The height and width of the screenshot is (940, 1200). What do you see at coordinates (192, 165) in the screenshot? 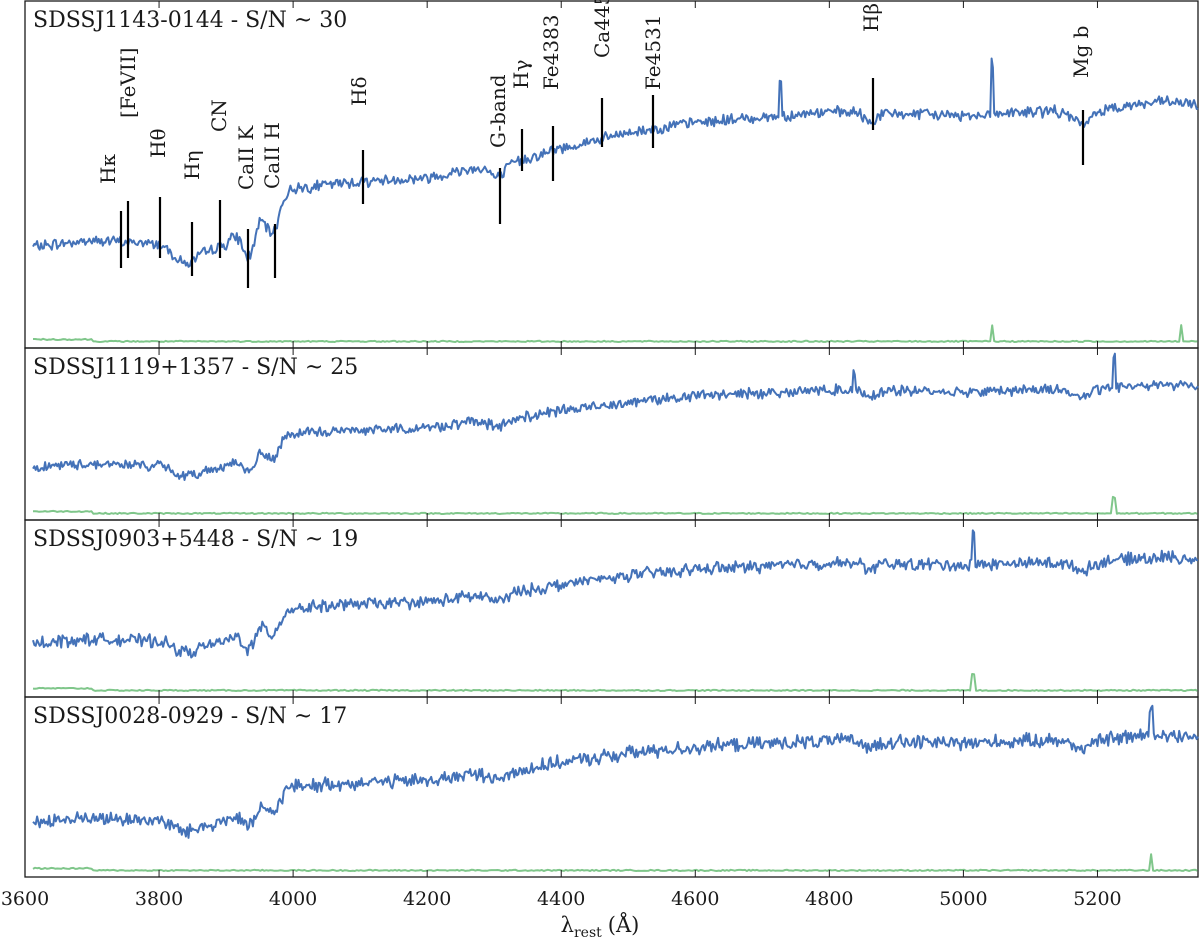
I see `line-label: Hη` at bounding box center [192, 165].